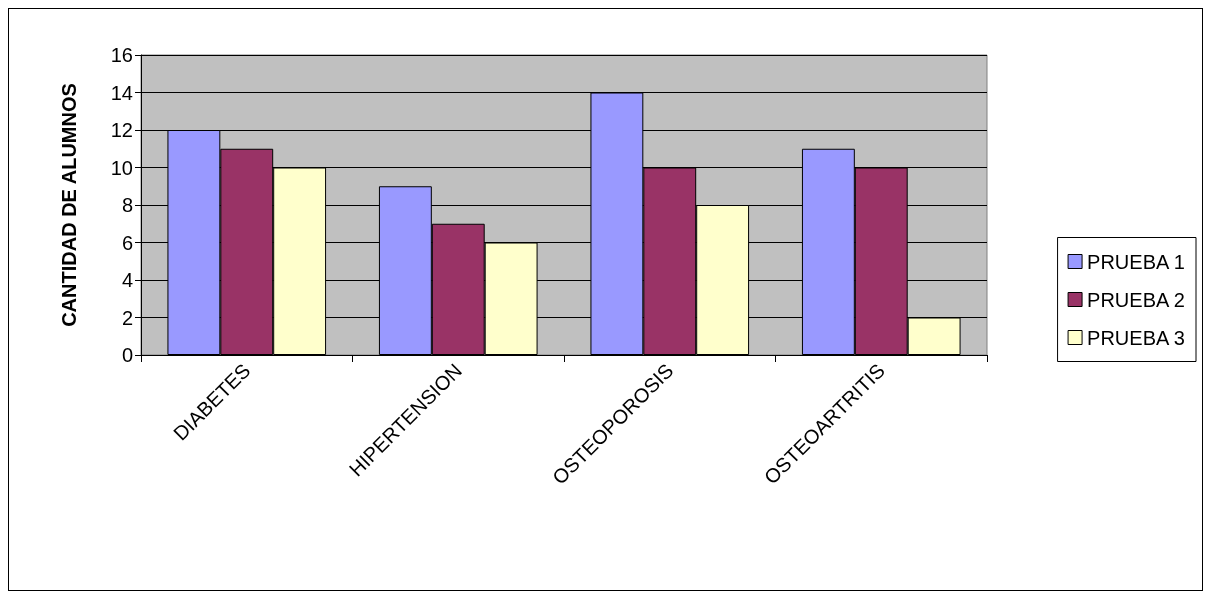 This screenshot has width=1213, height=601. Describe the element at coordinates (121, 130) in the screenshot. I see `y-tick-label: 12` at that location.